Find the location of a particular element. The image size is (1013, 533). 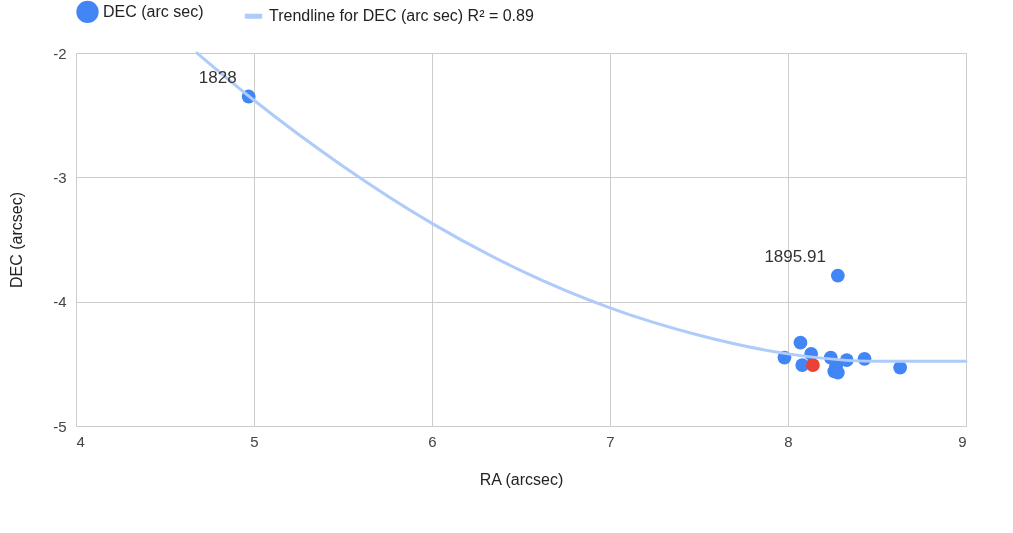

x-tick-label: 4 is located at coordinates (80, 441).